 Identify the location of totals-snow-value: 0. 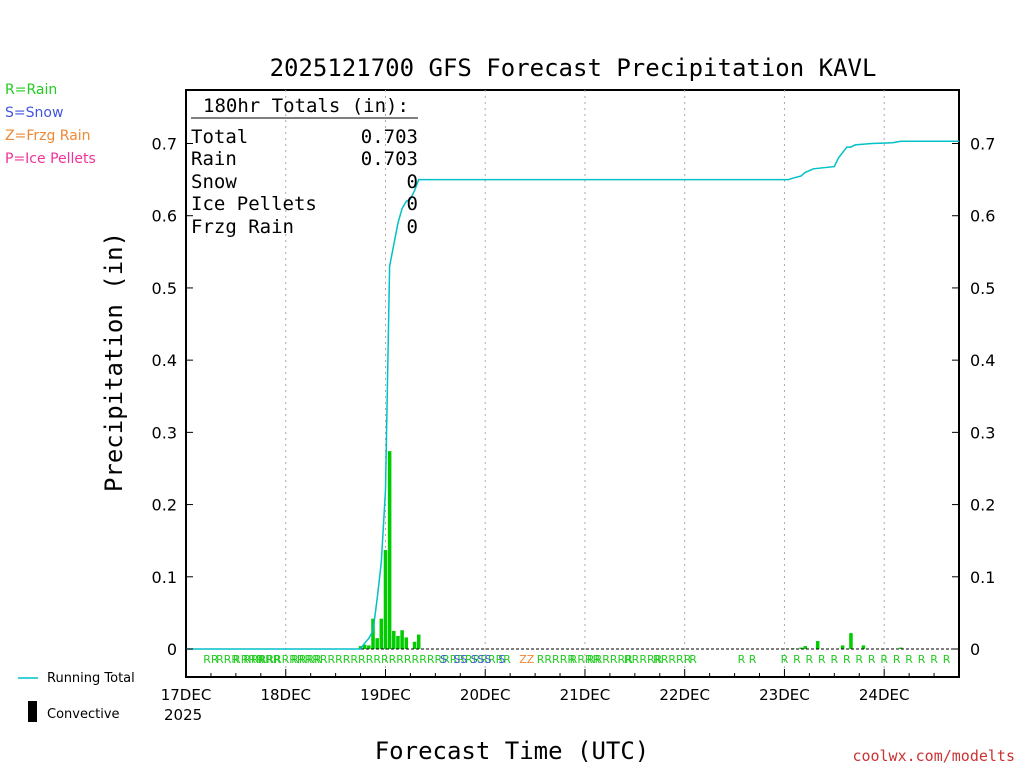
(412, 182).